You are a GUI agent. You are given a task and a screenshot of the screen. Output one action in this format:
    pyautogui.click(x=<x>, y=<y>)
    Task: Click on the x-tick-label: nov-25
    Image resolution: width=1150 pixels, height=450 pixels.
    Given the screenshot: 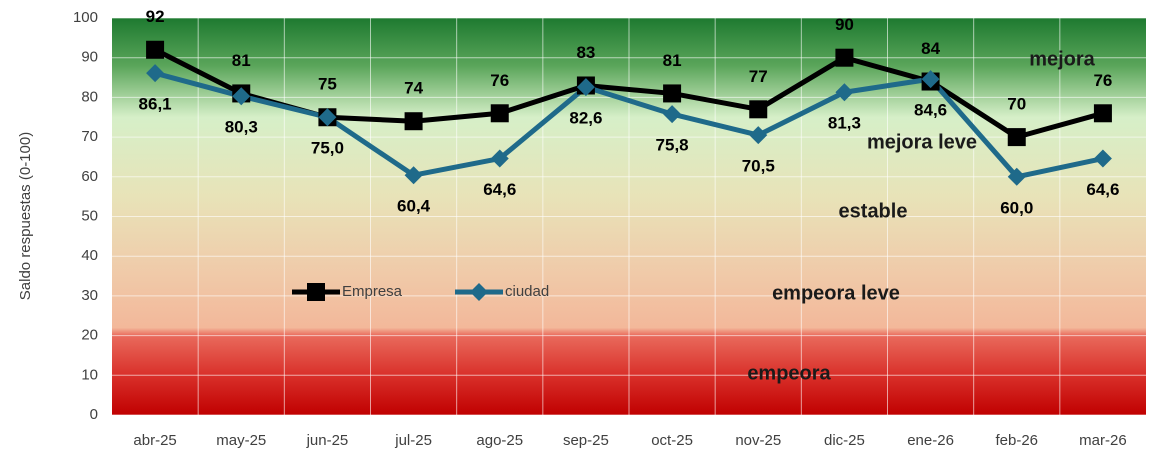 What is the action you would take?
    pyautogui.click(x=758, y=440)
    